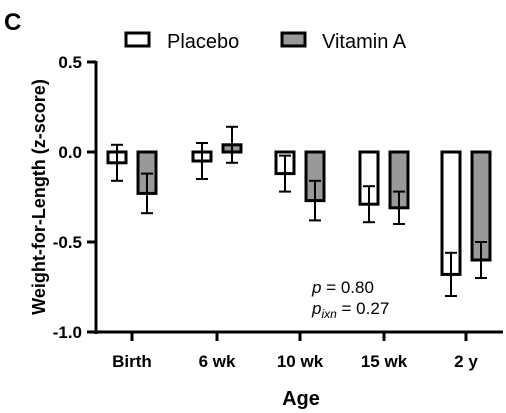 This screenshot has height=413, width=506. Describe the element at coordinates (137, 39) in the screenshot. I see `legend-swatch-placebo` at that location.